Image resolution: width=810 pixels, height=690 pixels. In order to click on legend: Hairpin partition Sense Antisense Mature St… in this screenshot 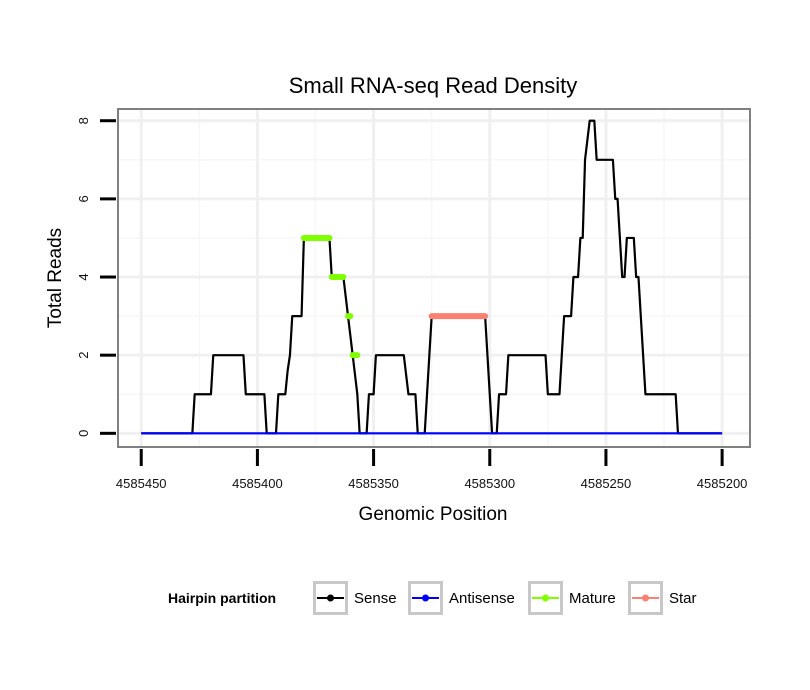, I will do `click(432, 598)`.